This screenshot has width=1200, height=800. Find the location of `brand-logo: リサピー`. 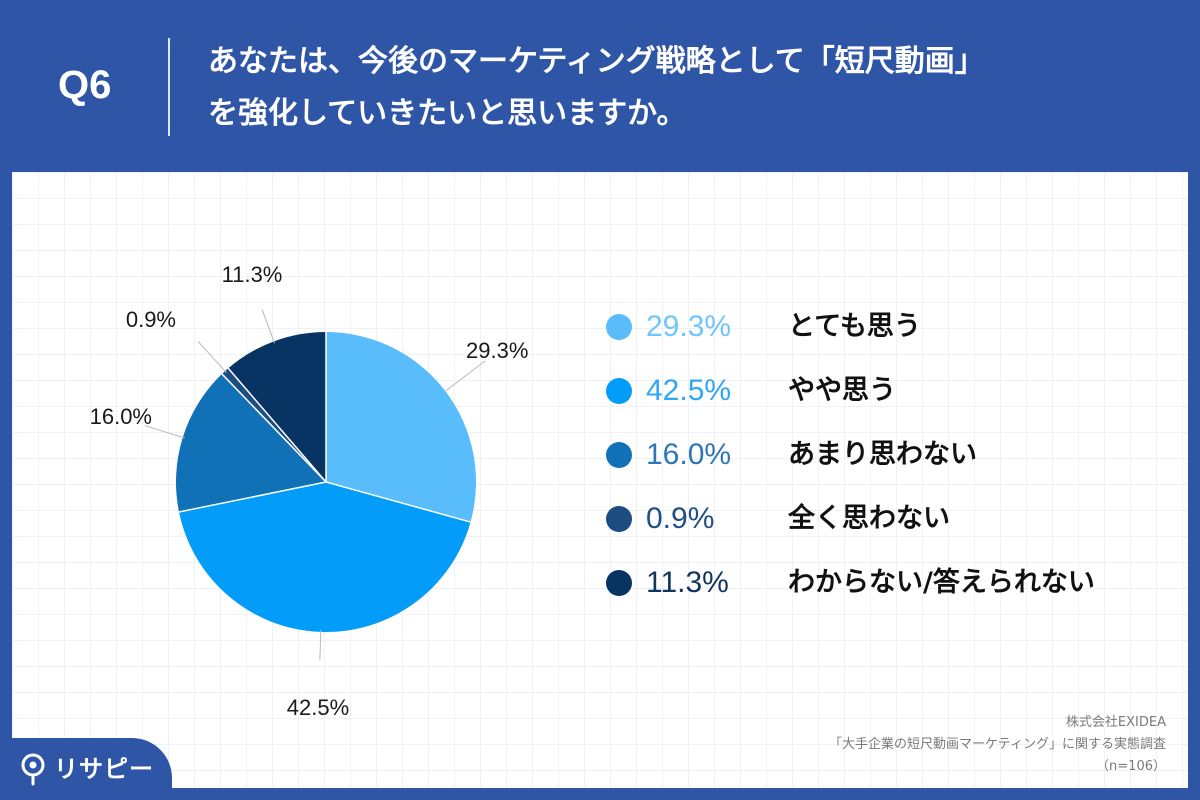

brand-logo: リサピー is located at coordinates (86, 769).